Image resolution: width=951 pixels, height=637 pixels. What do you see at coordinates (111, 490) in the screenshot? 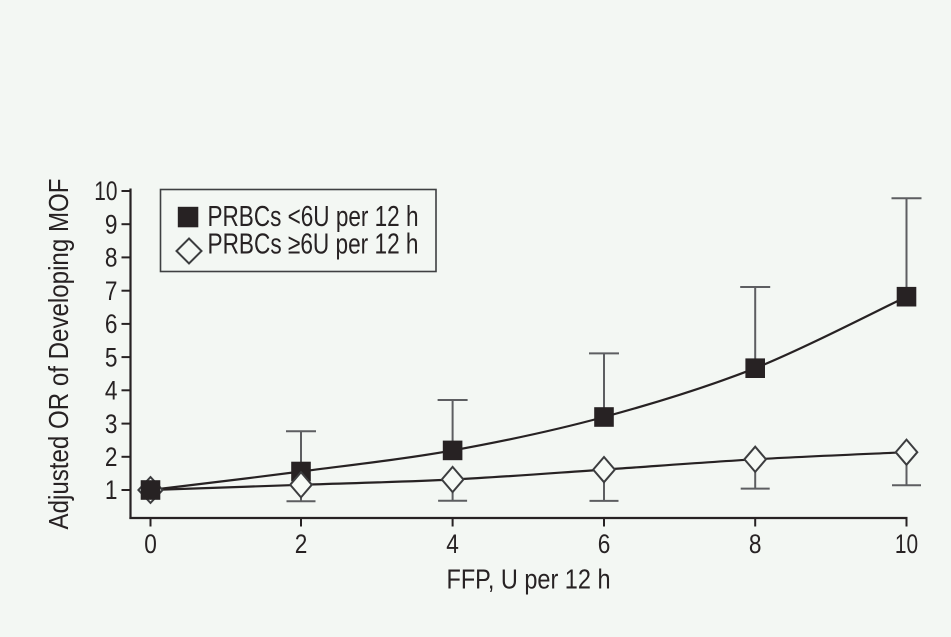
I see `svg-text: 1` at bounding box center [111, 490].